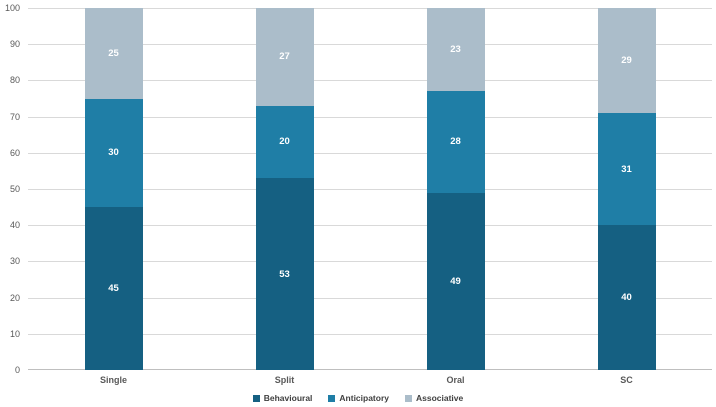 The image size is (716, 407). I want to click on bar-segment-associative: 25, so click(113, 53).